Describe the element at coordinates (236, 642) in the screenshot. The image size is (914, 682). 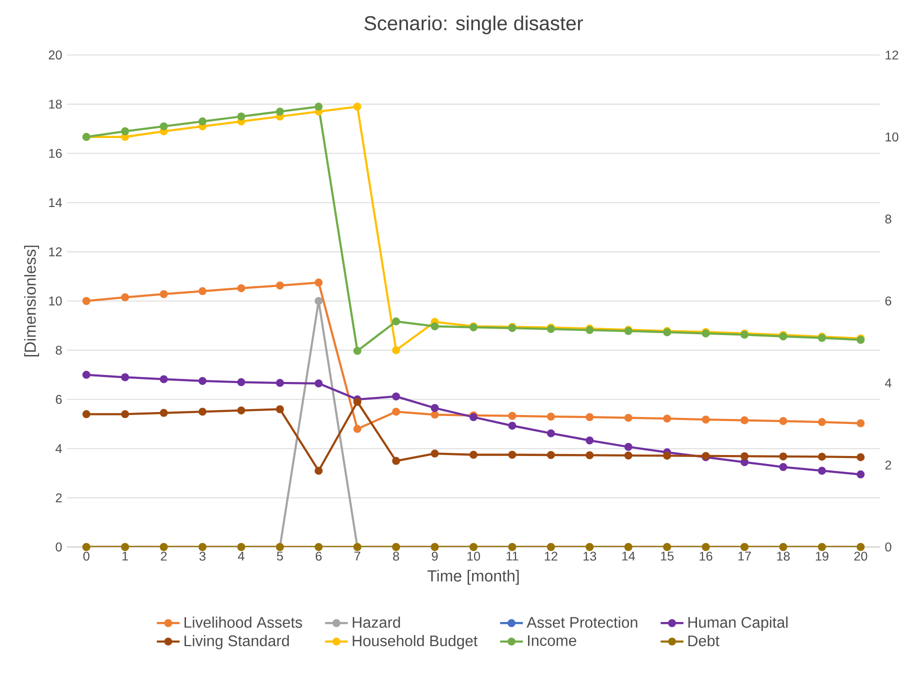
I see `legend-label: Living Standard` at that location.